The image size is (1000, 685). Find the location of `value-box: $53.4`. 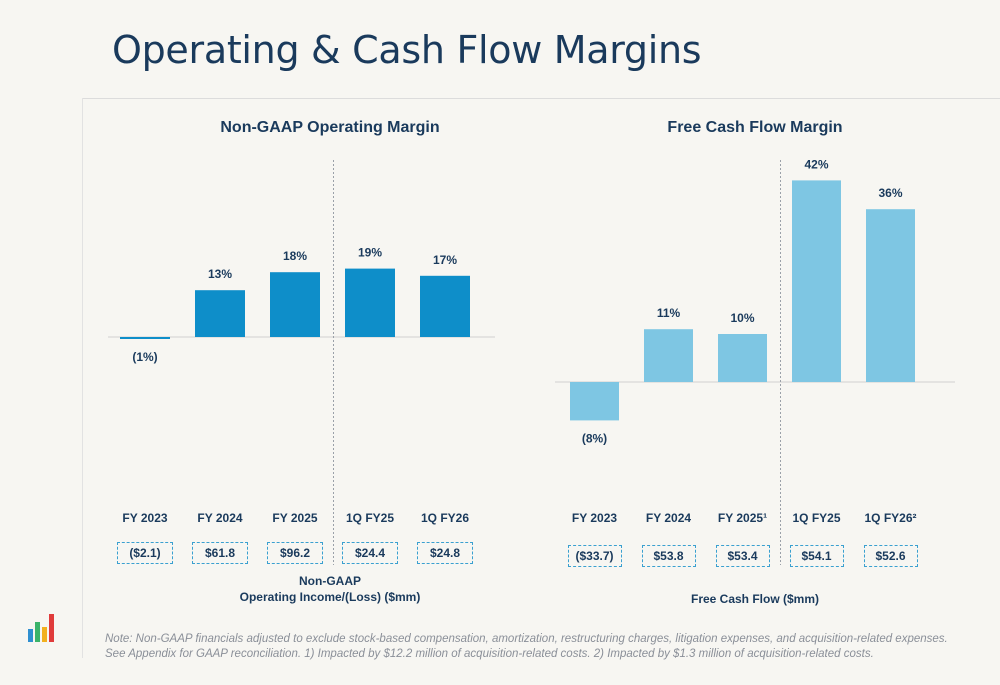

value-box: $53.4 is located at coordinates (742, 556).